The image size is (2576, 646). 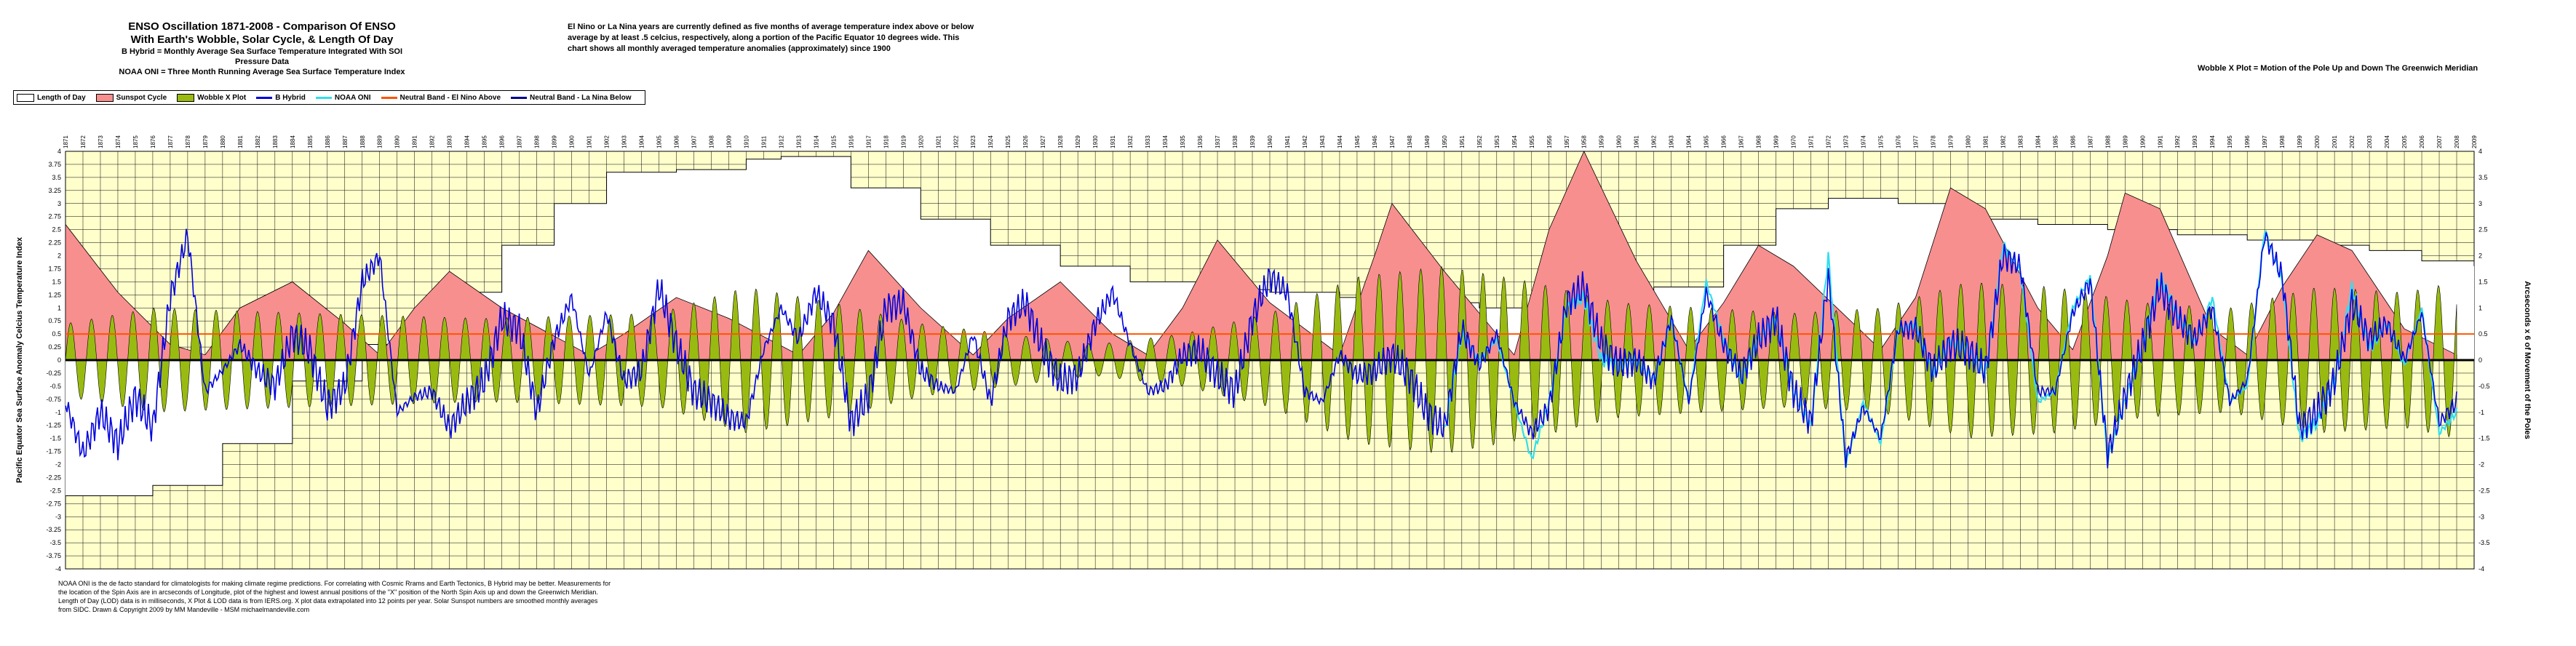 I want to click on y-tick-label-right: -4, so click(x=2481, y=569).